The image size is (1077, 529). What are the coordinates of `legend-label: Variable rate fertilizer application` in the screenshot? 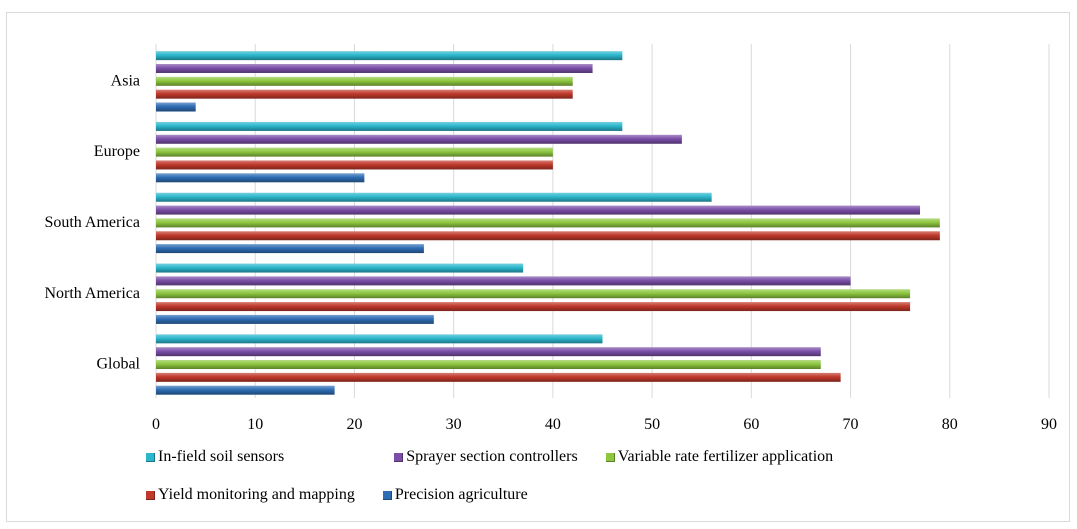 It's located at (725, 456).